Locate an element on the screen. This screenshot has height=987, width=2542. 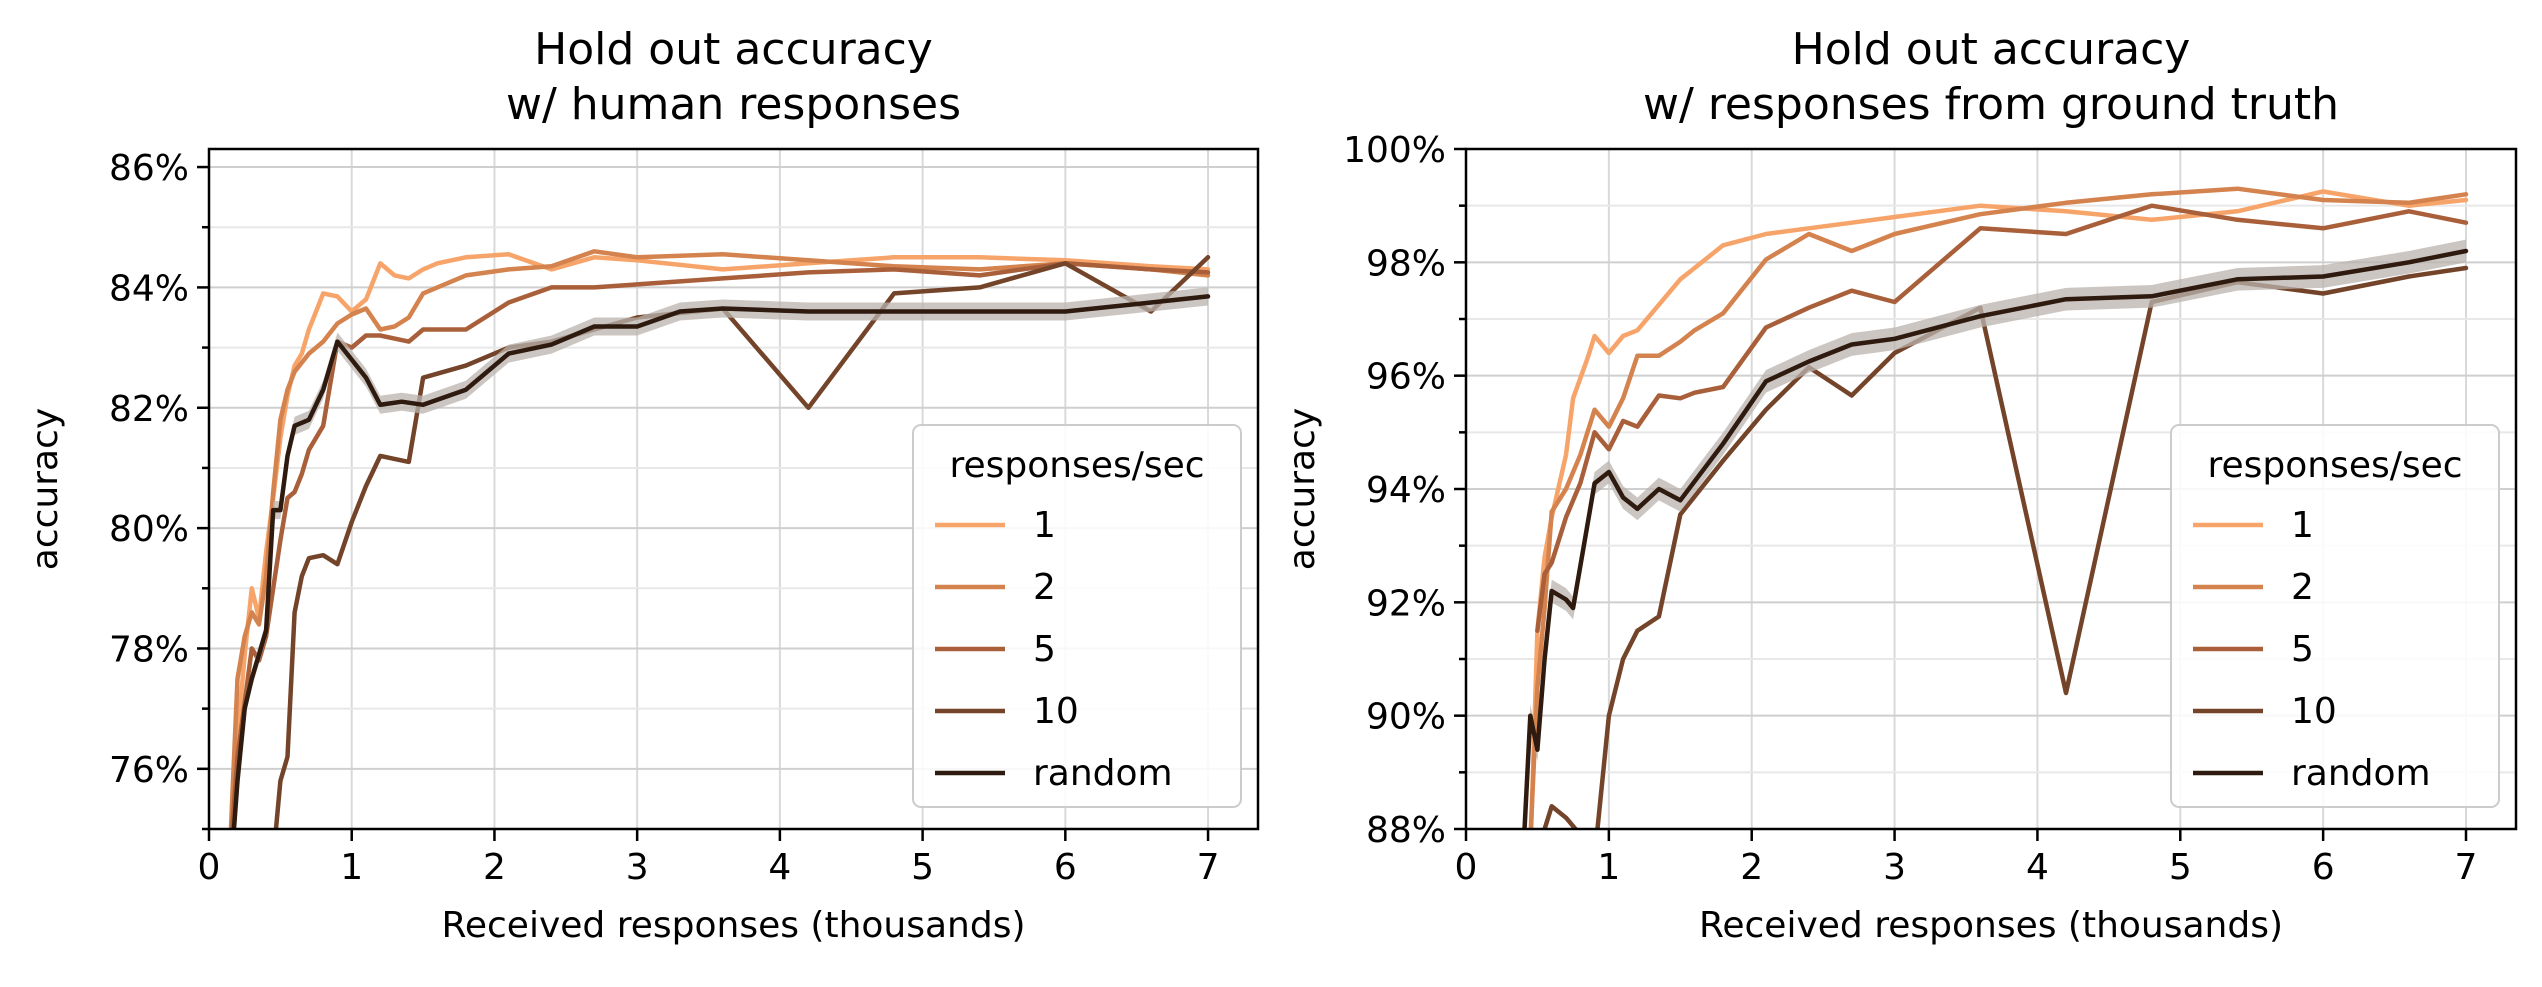
y-tick-label: 94% is located at coordinates (1406, 490).